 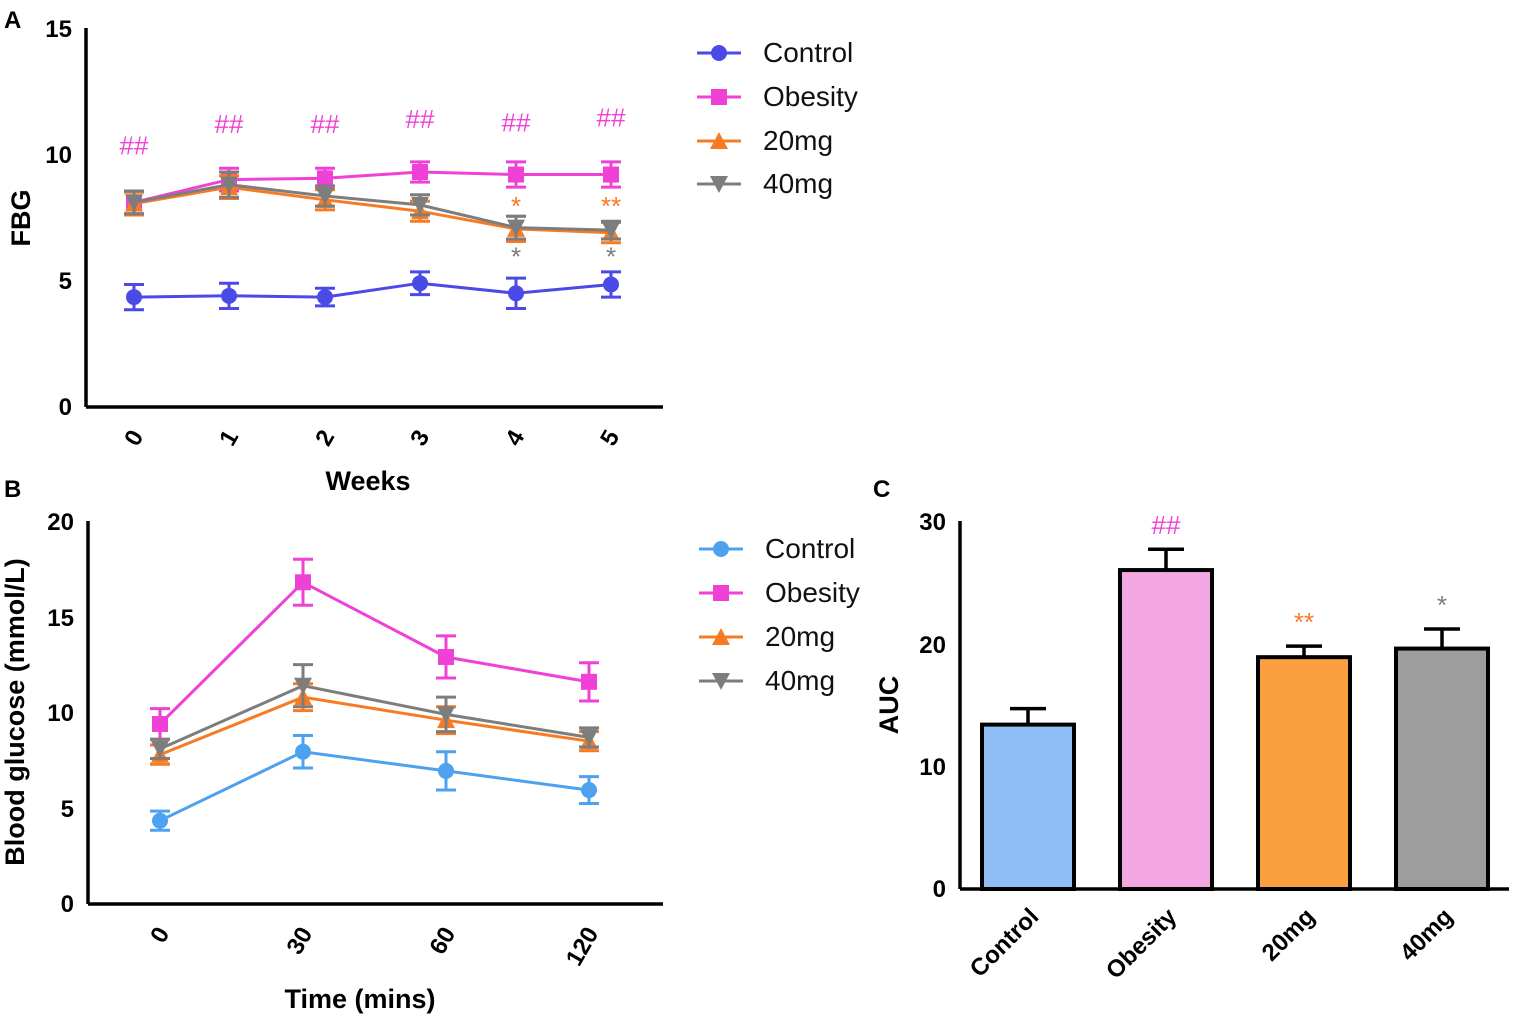 What do you see at coordinates (610, 438) in the screenshot?
I see `panel-a-x-tick: 5` at bounding box center [610, 438].